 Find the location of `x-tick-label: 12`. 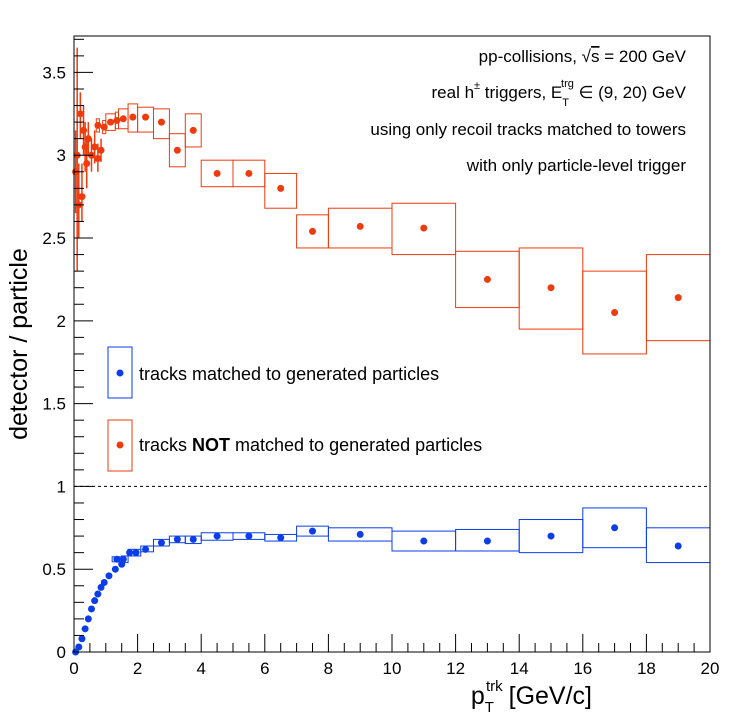

x-tick-label: 12 is located at coordinates (455, 668).